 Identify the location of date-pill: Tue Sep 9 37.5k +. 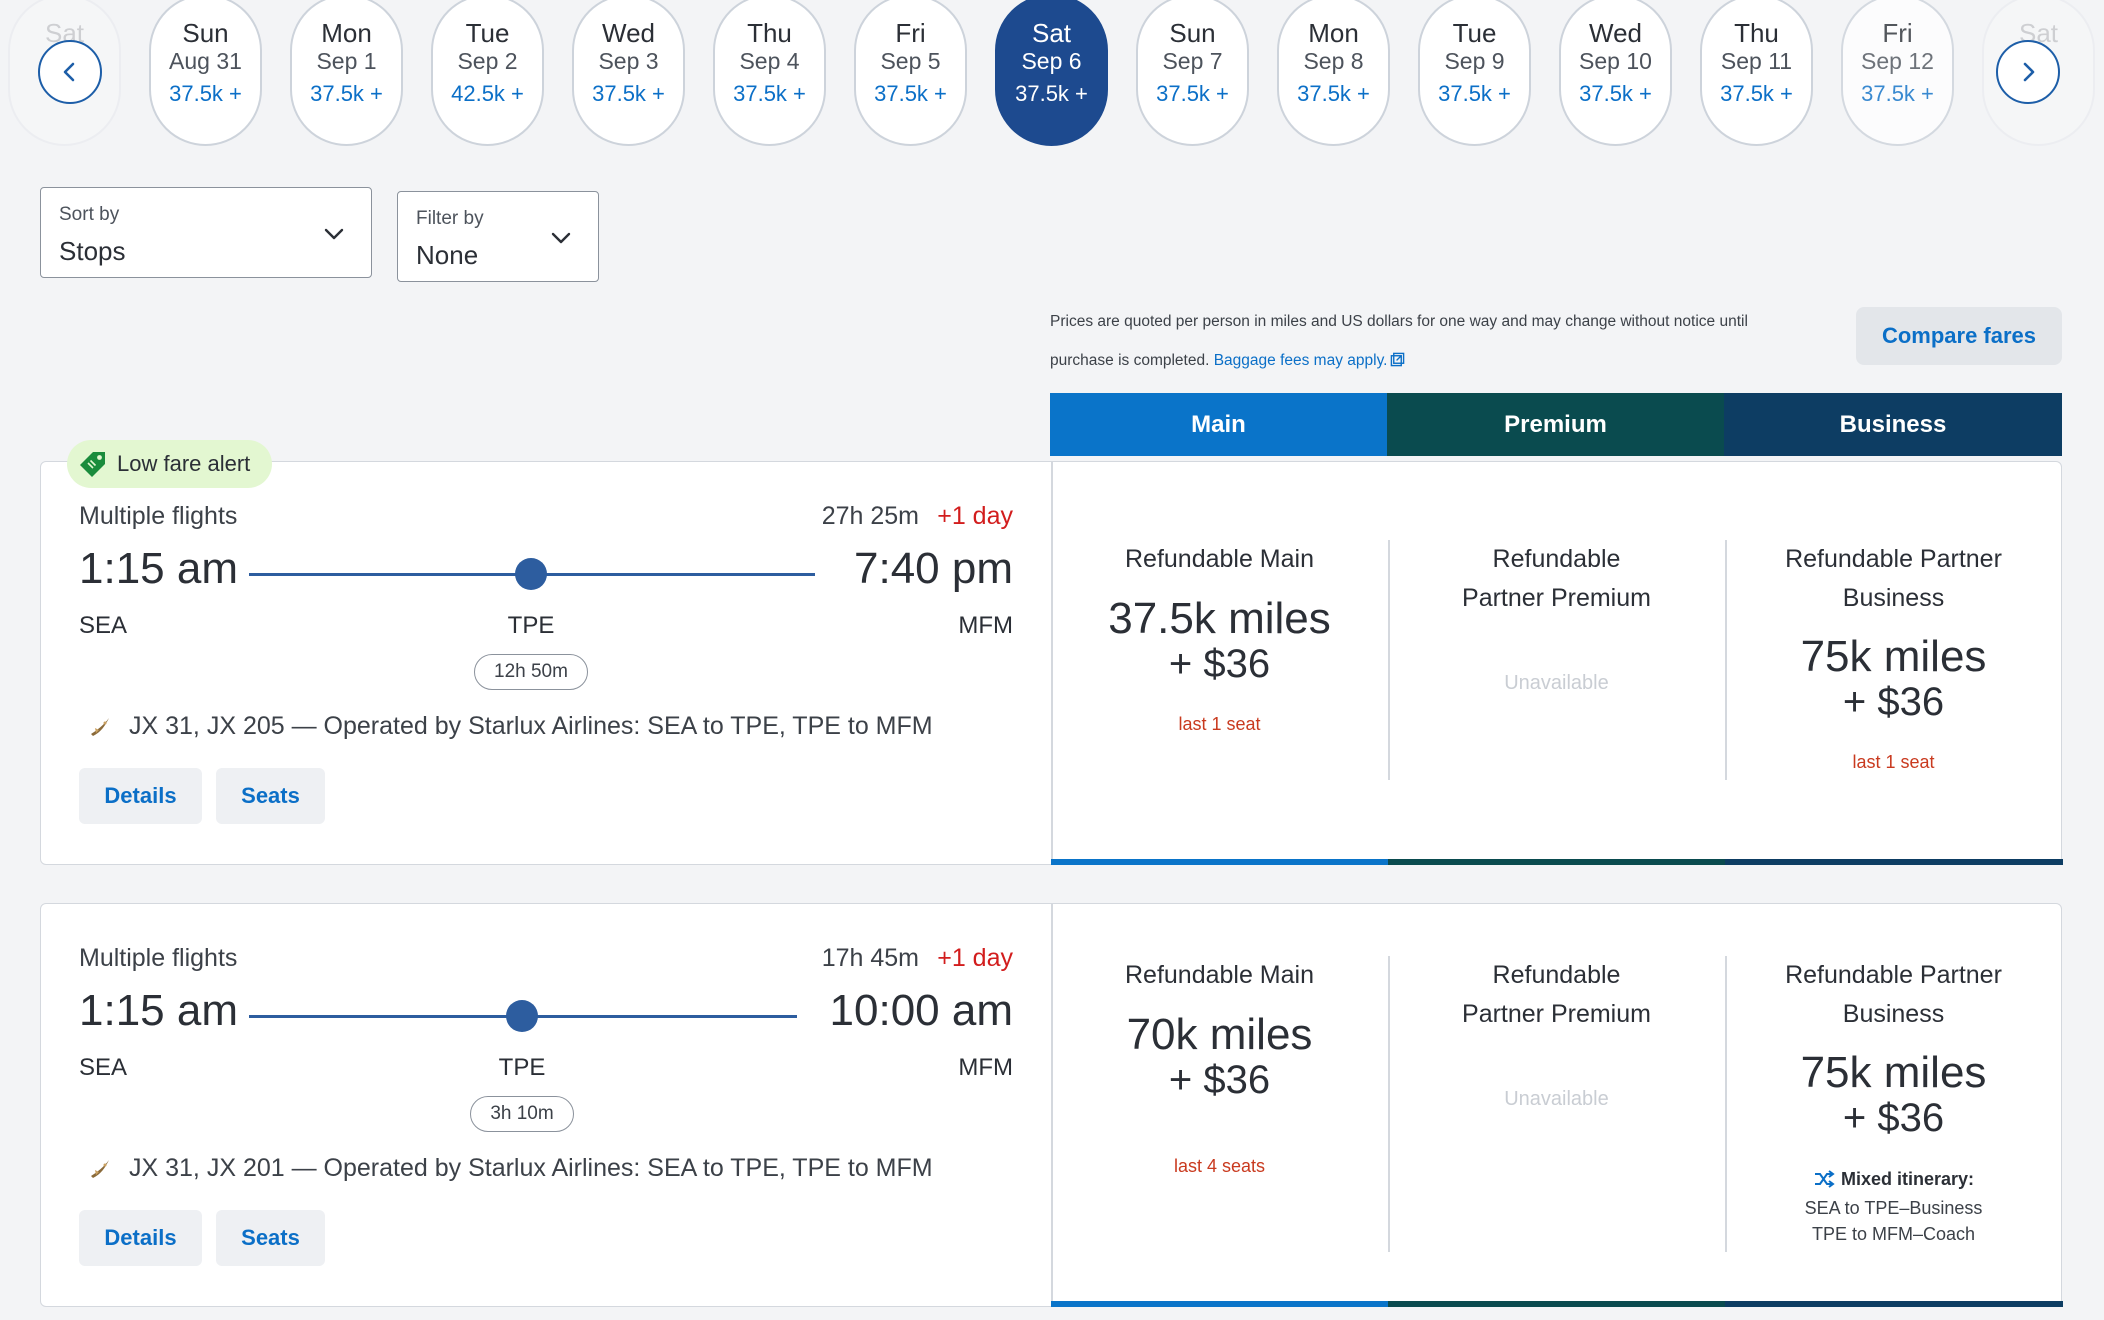
(1474, 73).